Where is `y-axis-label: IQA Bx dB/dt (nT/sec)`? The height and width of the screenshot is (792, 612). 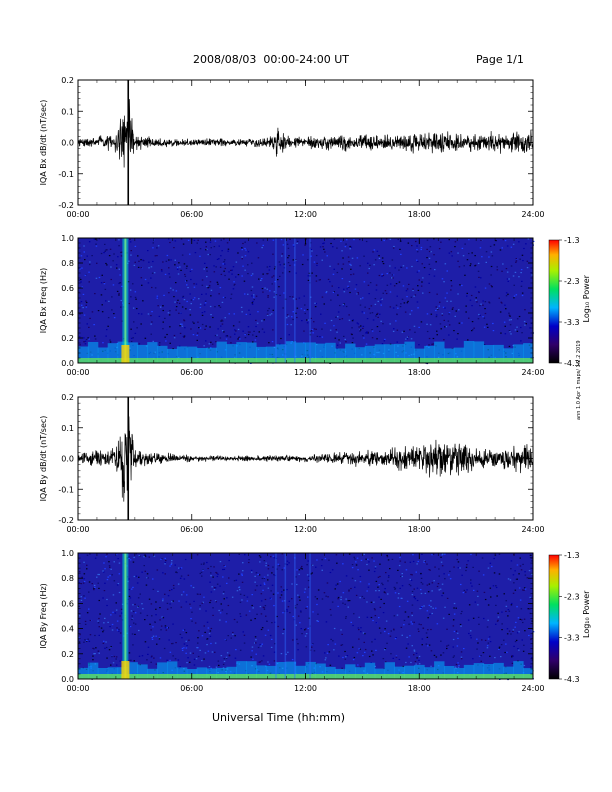 y-axis-label: IQA Bx dB/dt (nT/sec) is located at coordinates (43, 143).